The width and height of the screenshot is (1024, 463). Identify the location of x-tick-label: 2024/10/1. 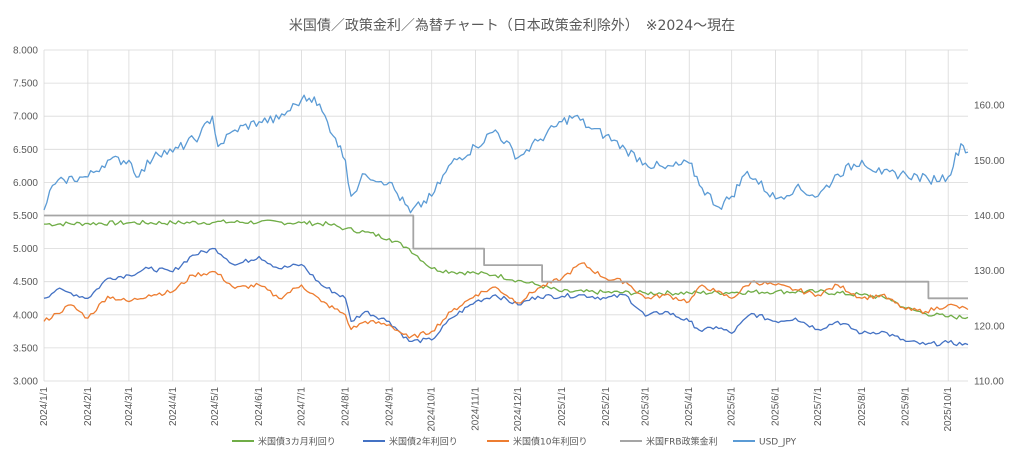
(432, 409).